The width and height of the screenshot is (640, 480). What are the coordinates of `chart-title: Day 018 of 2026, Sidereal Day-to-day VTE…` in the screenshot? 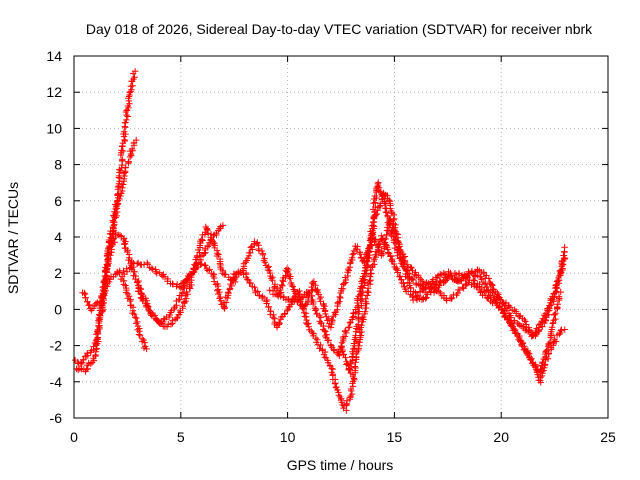 It's located at (339, 29).